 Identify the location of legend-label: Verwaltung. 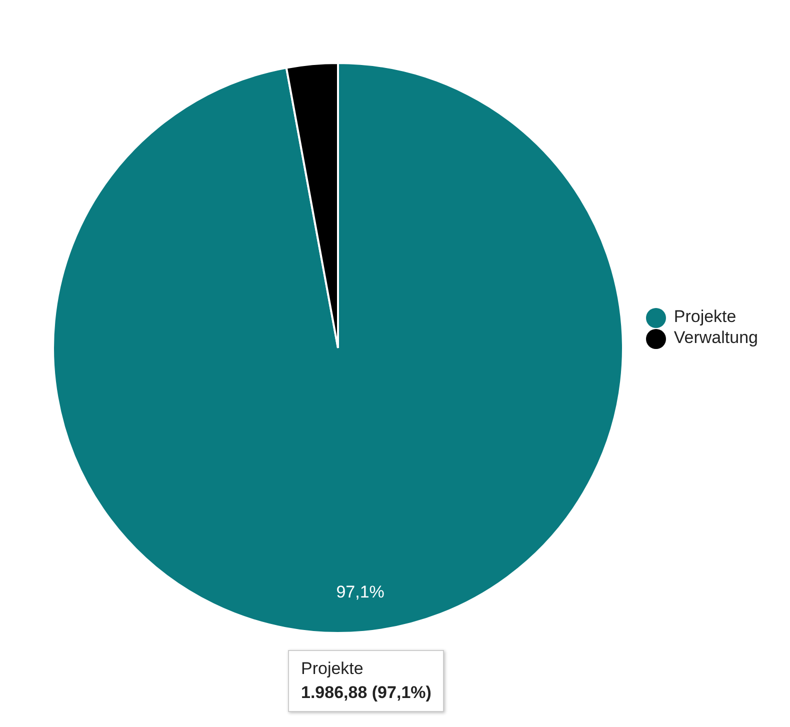
(716, 337).